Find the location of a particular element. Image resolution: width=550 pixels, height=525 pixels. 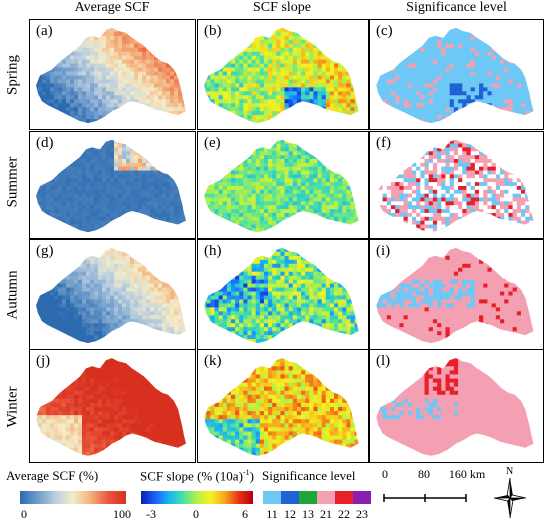

col-header-significance: Significance level is located at coordinates (456, 7).